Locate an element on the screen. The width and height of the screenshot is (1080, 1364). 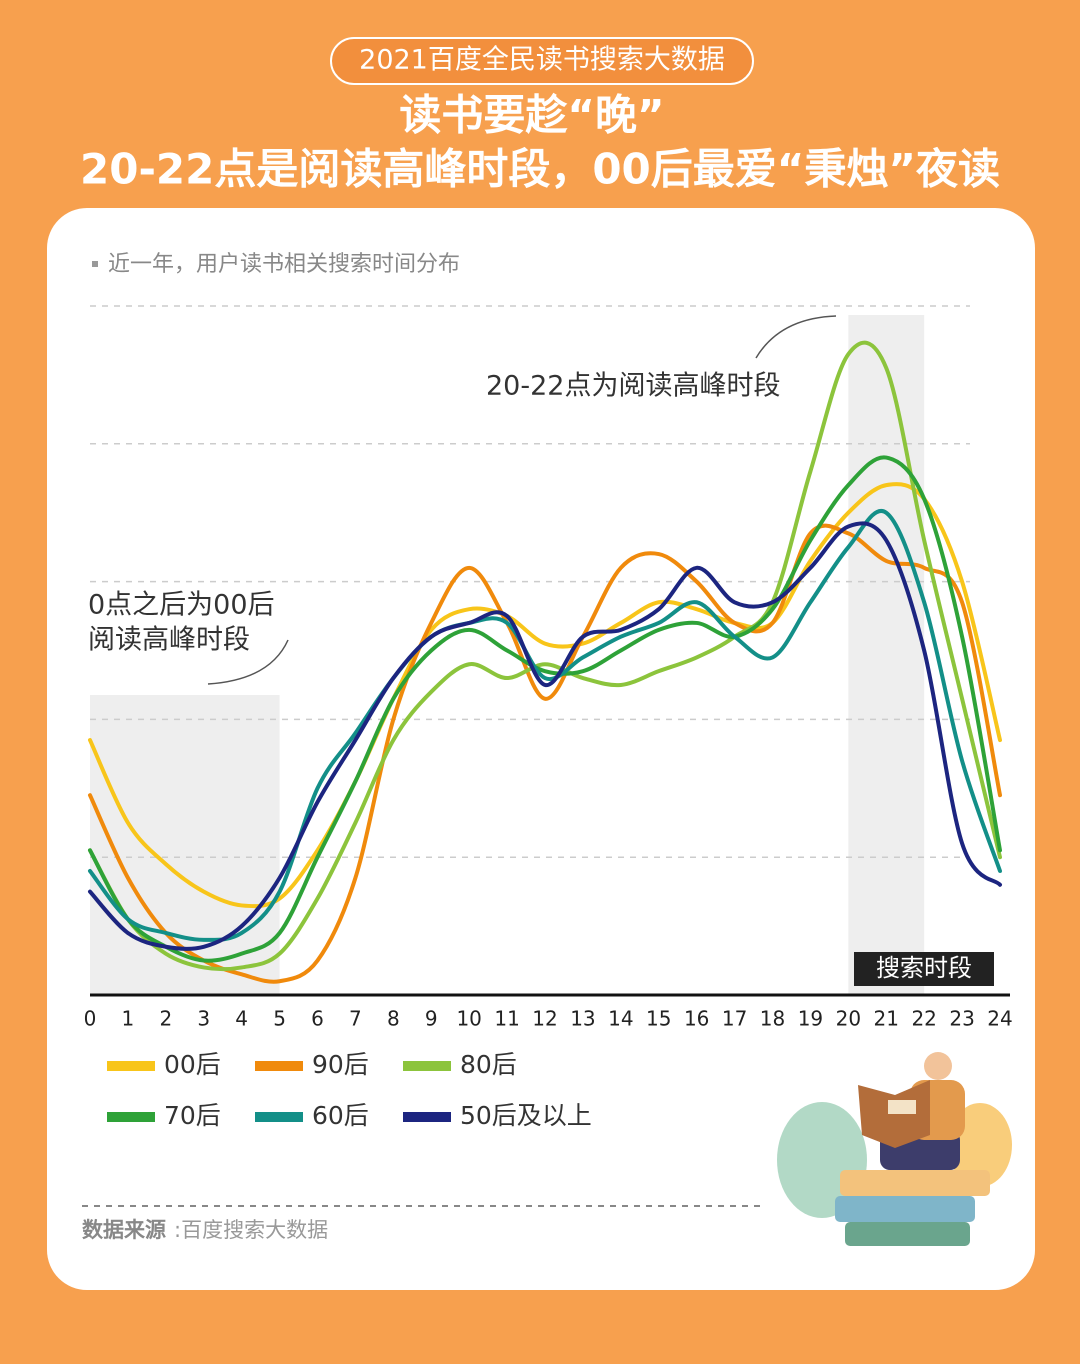
x-tick-label: 0 is located at coordinates (90, 1019).